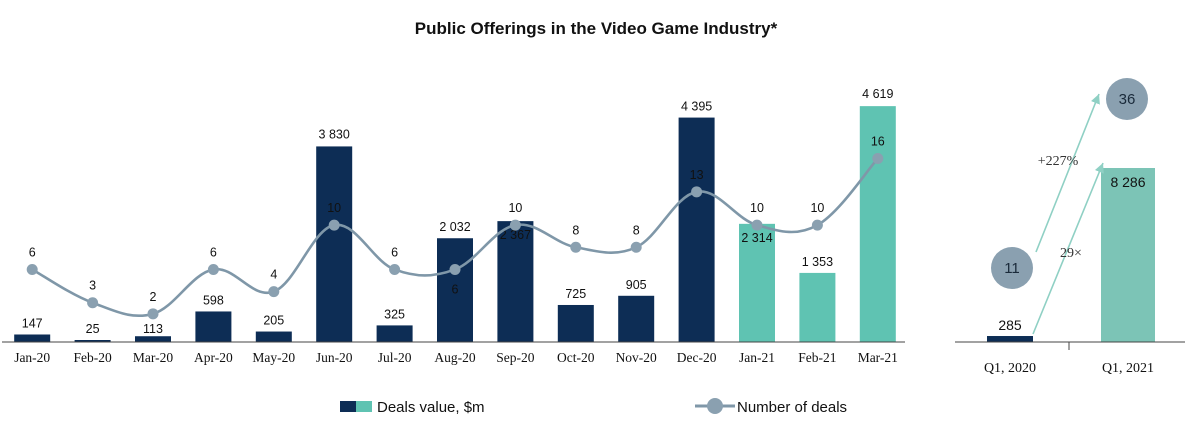 The width and height of the screenshot is (1200, 431). I want to click on growth-label-deals: +227%, so click(1058, 161).